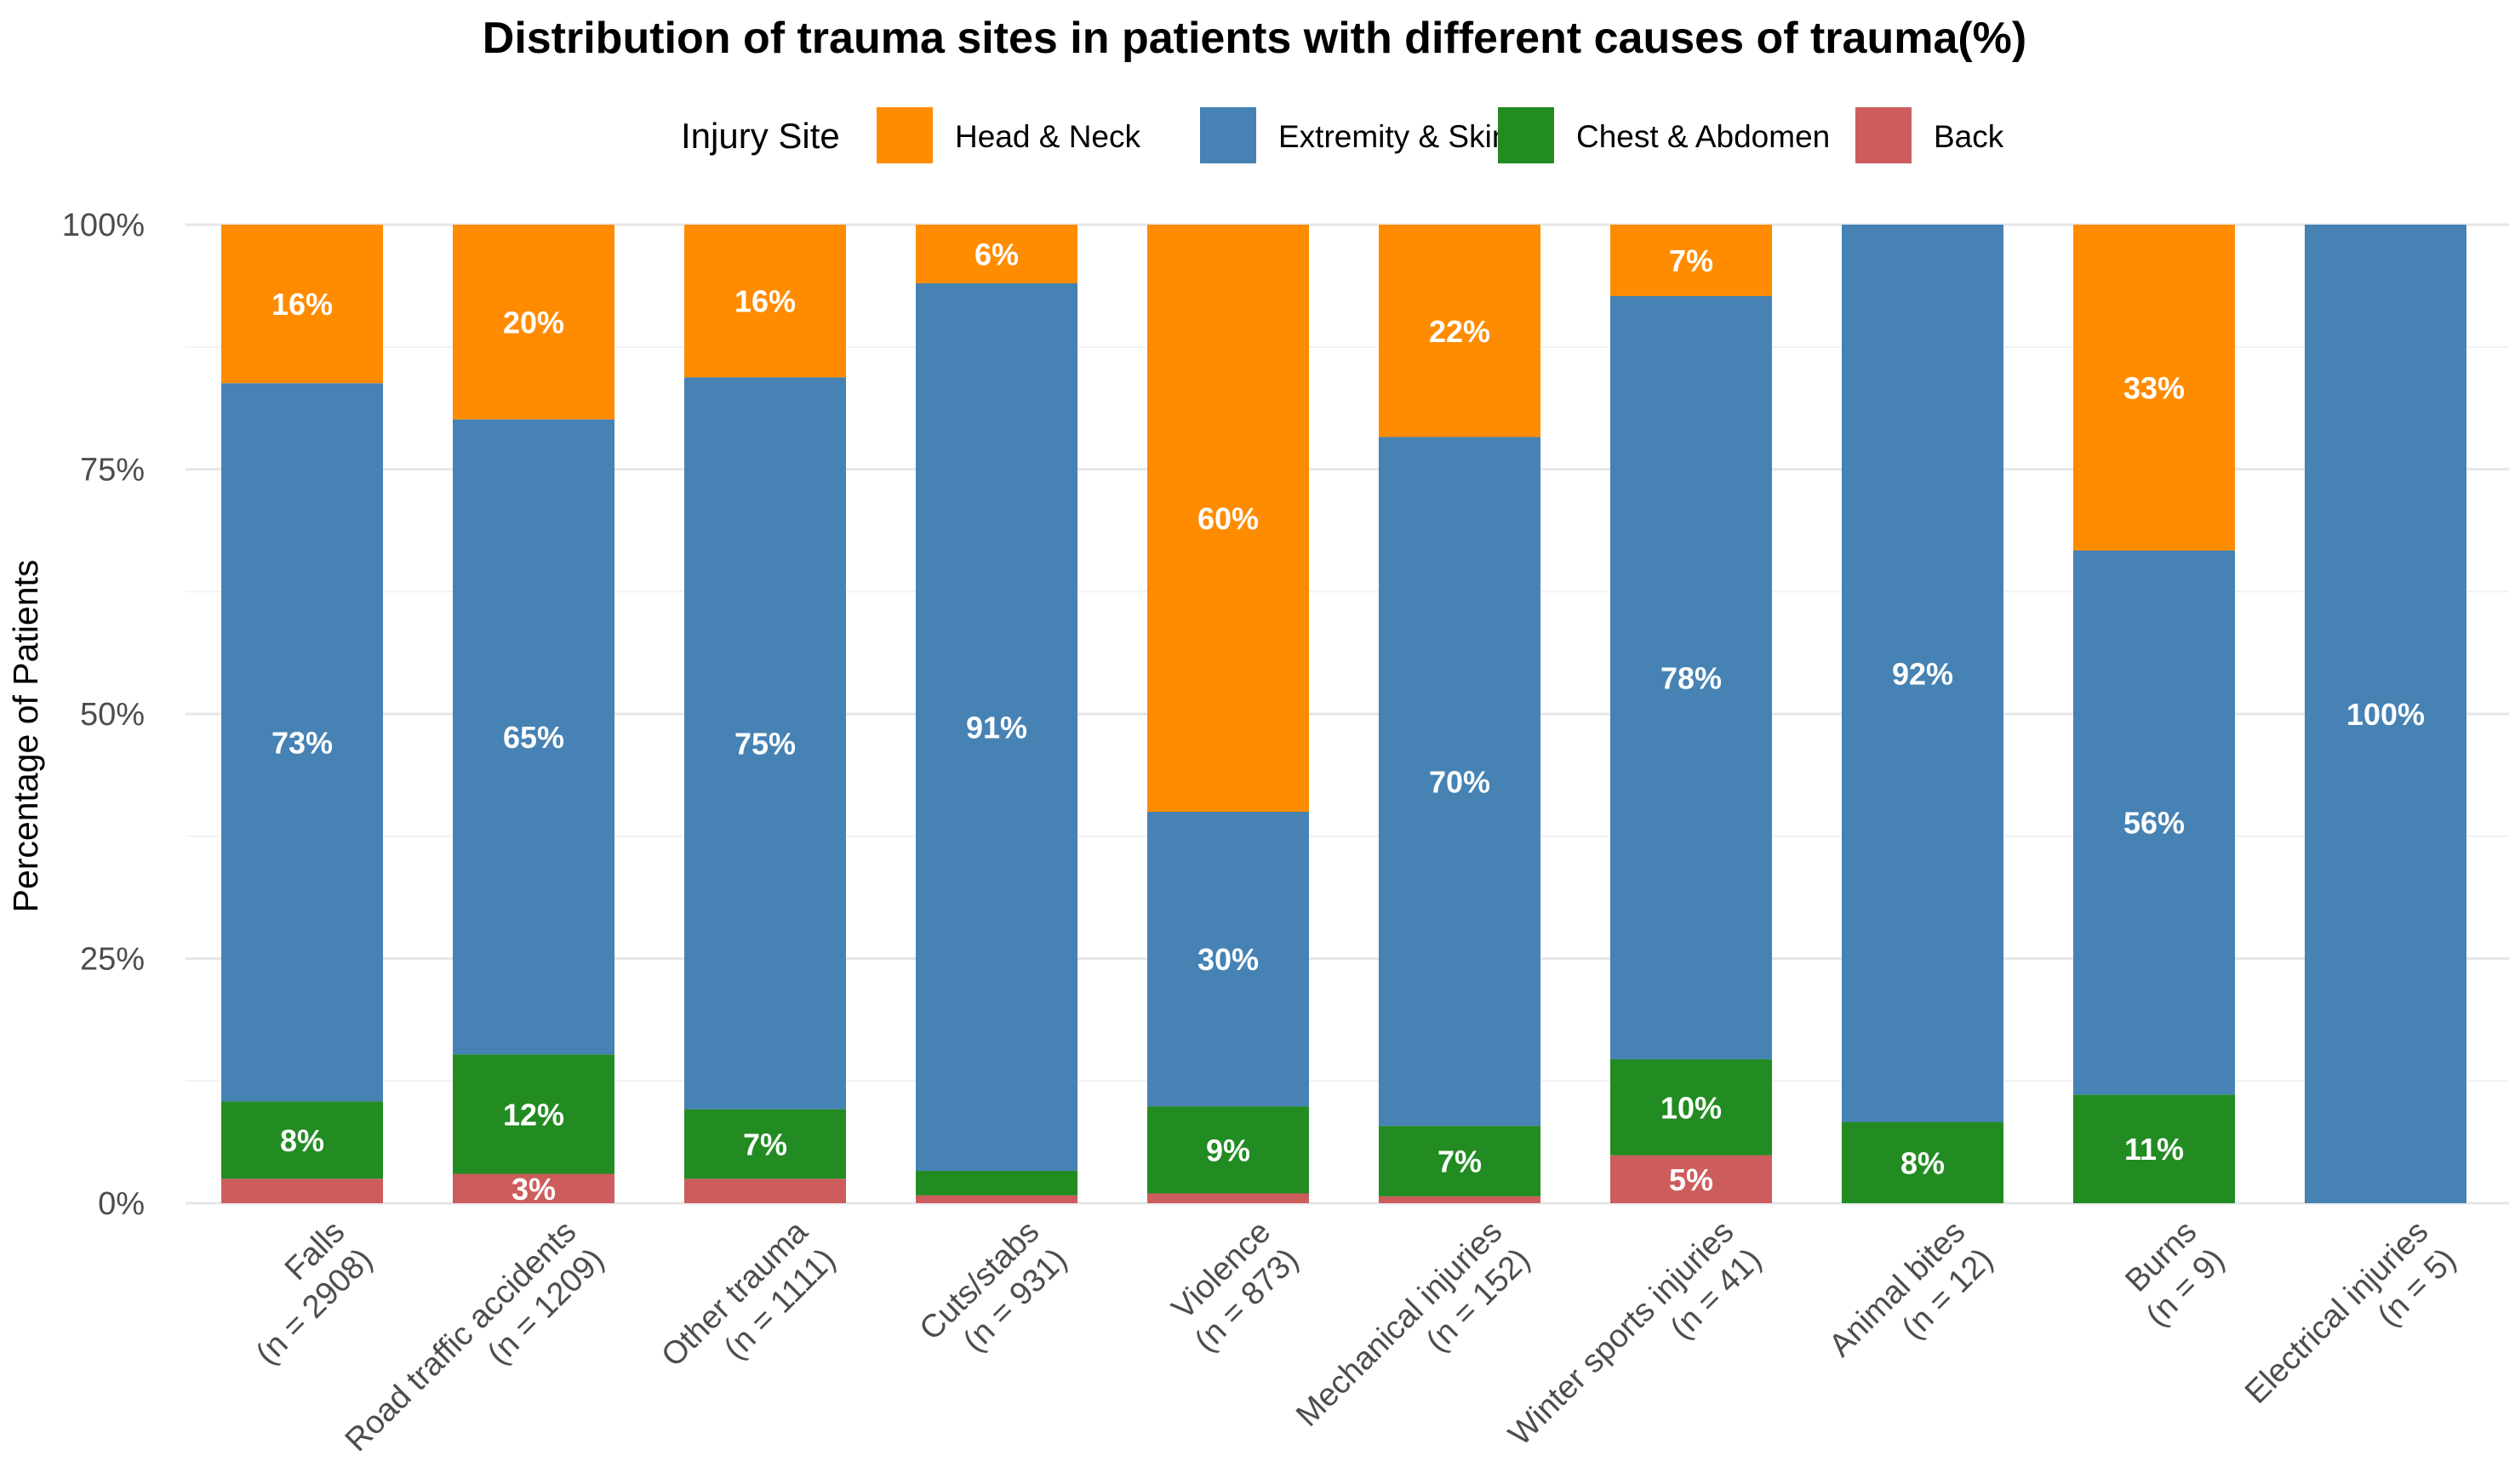 The height and width of the screenshot is (1484, 2509). I want to click on data-label: 9%, so click(1228, 1150).